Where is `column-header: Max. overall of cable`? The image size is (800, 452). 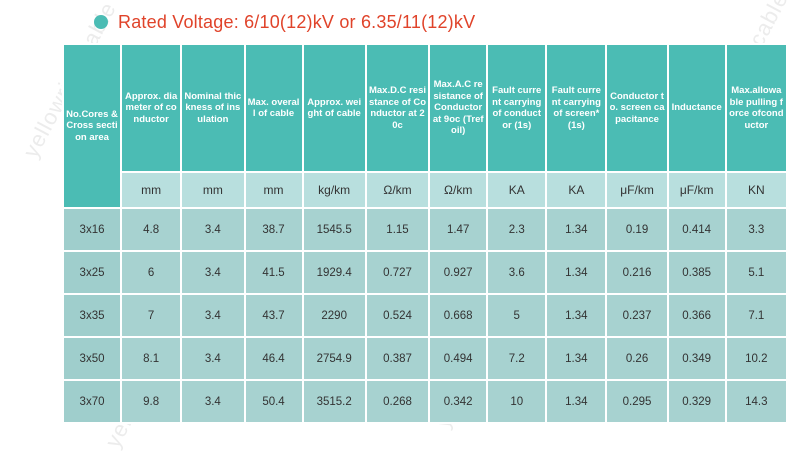 column-header: Max. overall of cable is located at coordinates (273, 108).